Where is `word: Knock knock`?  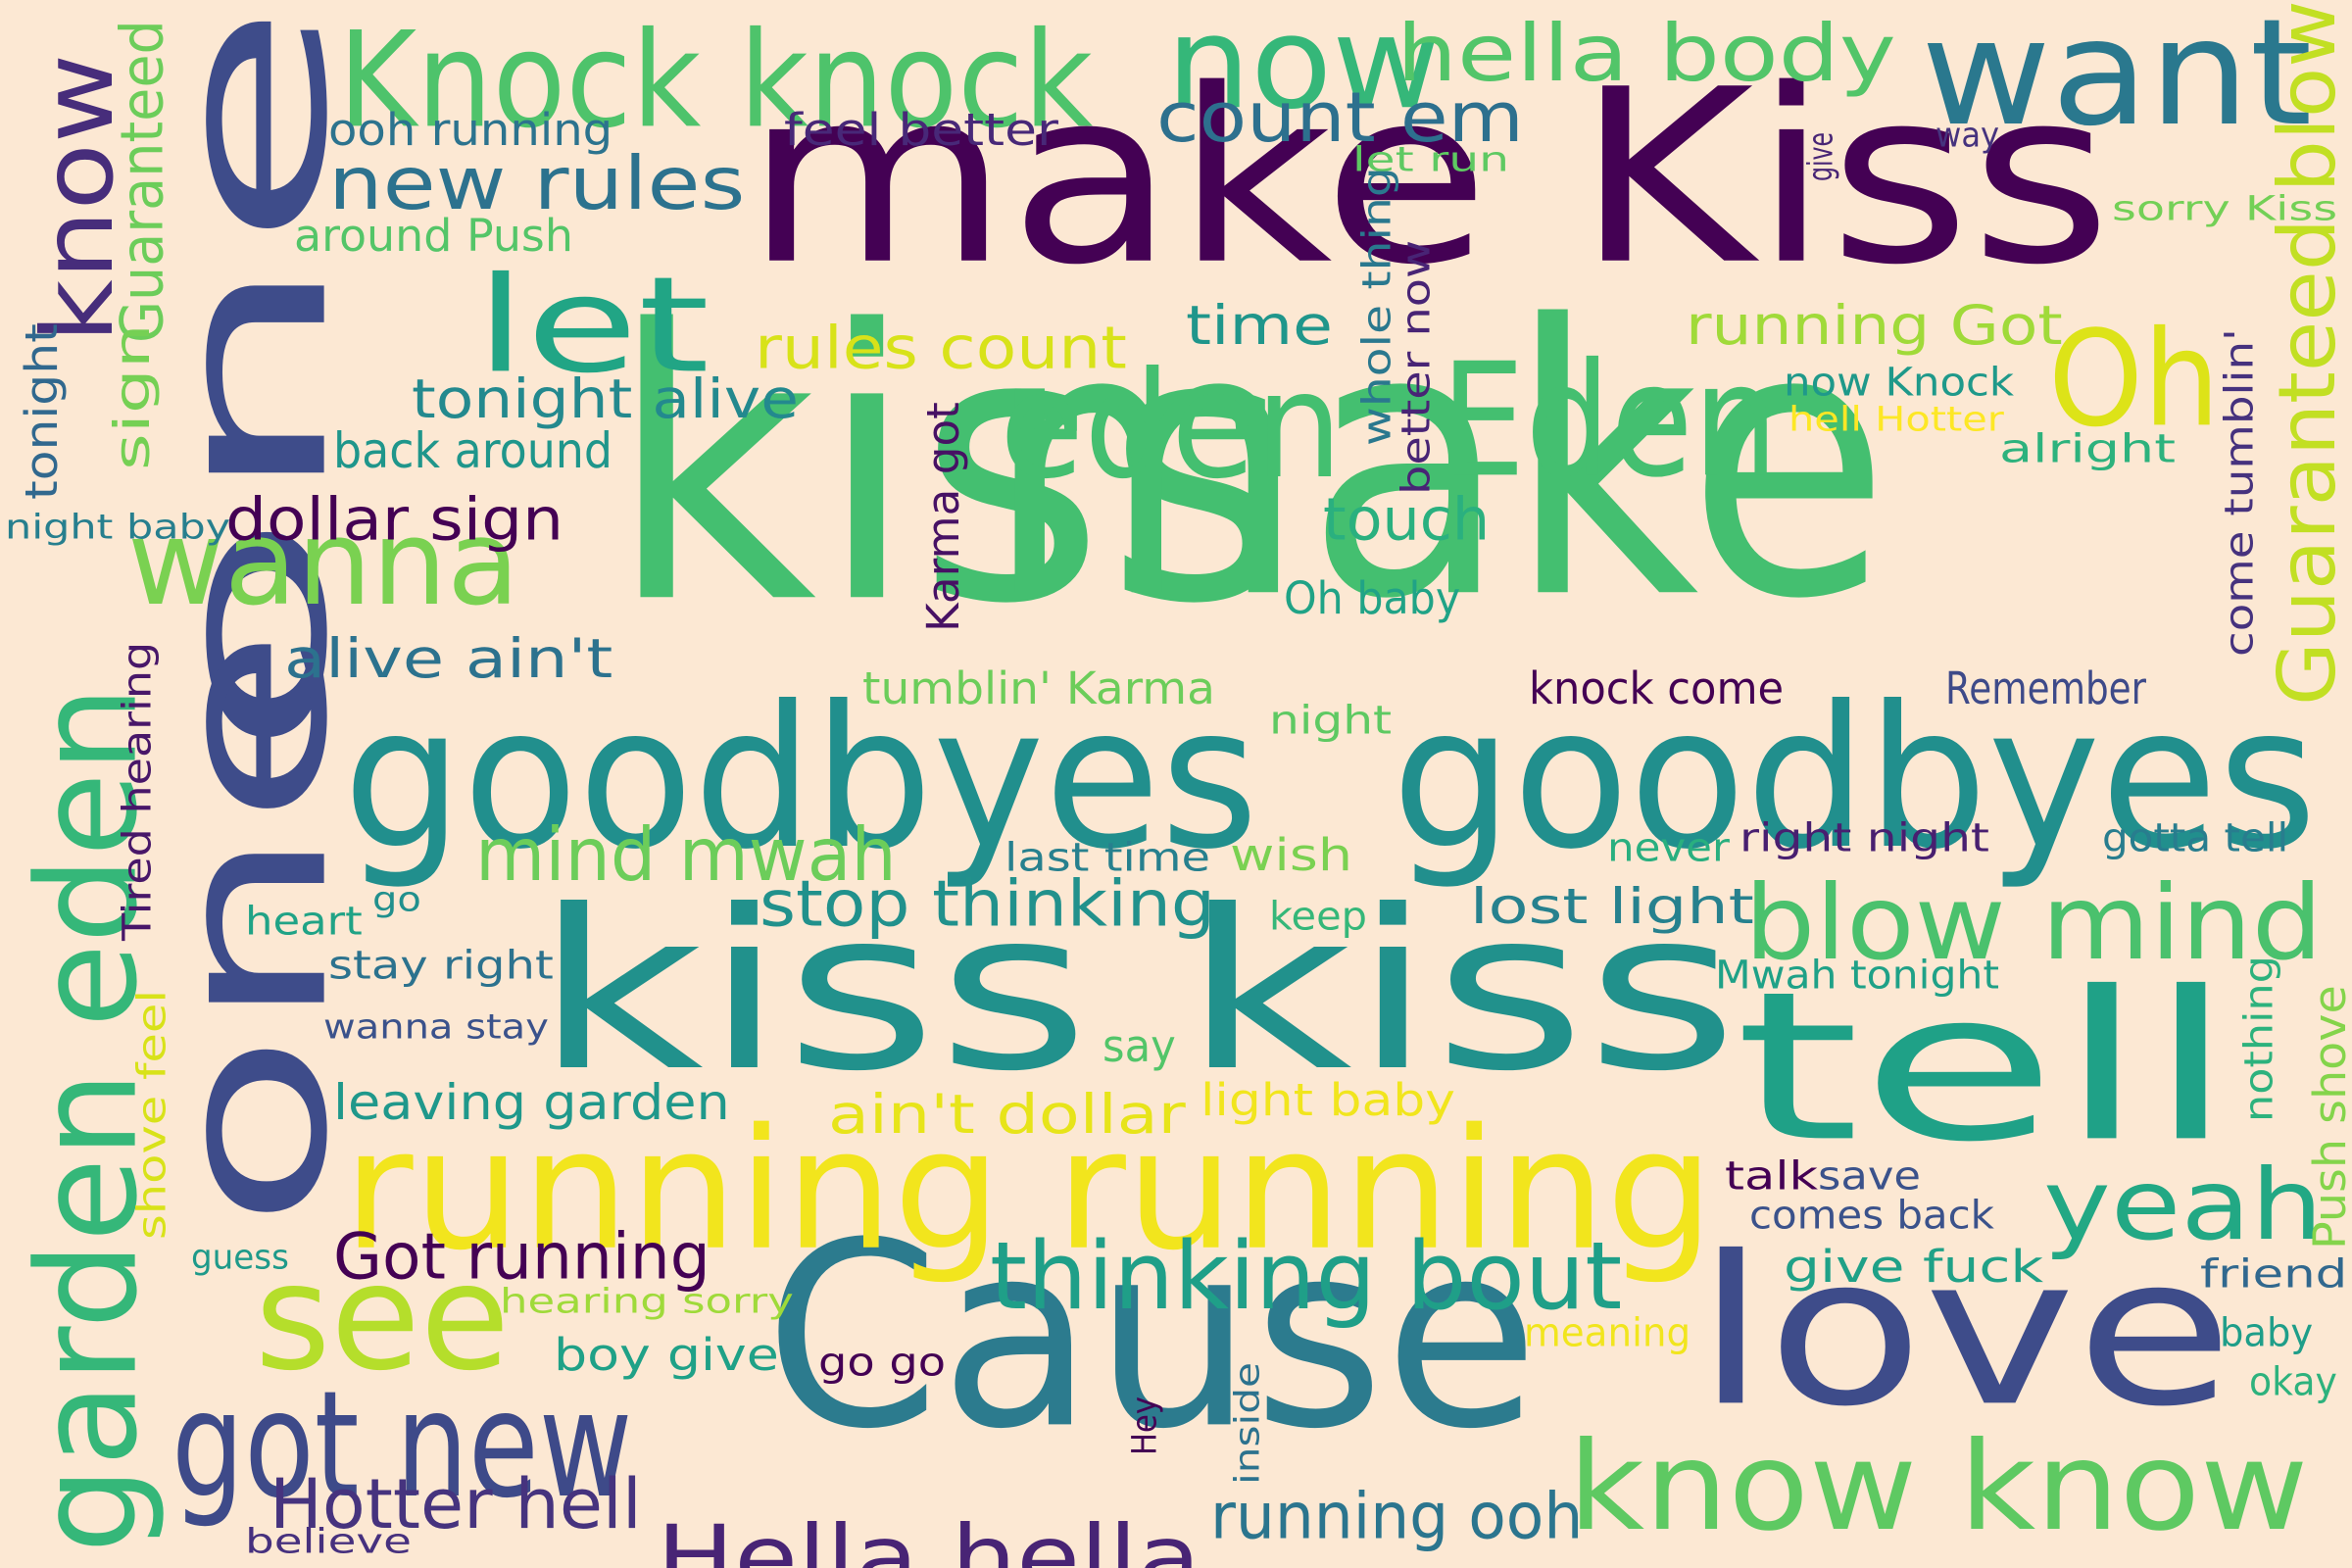 word: Knock knock is located at coordinates (716, 80).